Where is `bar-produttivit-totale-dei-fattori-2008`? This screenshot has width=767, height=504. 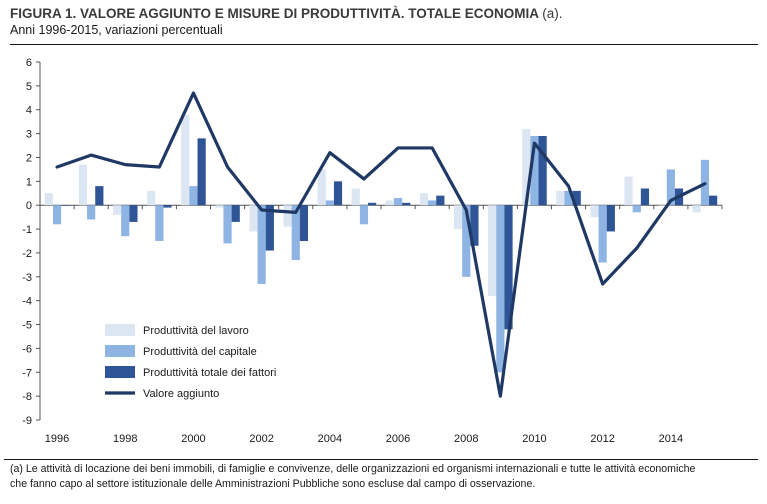
bar-produttivit-totale-dei-fattori-2008 is located at coordinates (474, 225).